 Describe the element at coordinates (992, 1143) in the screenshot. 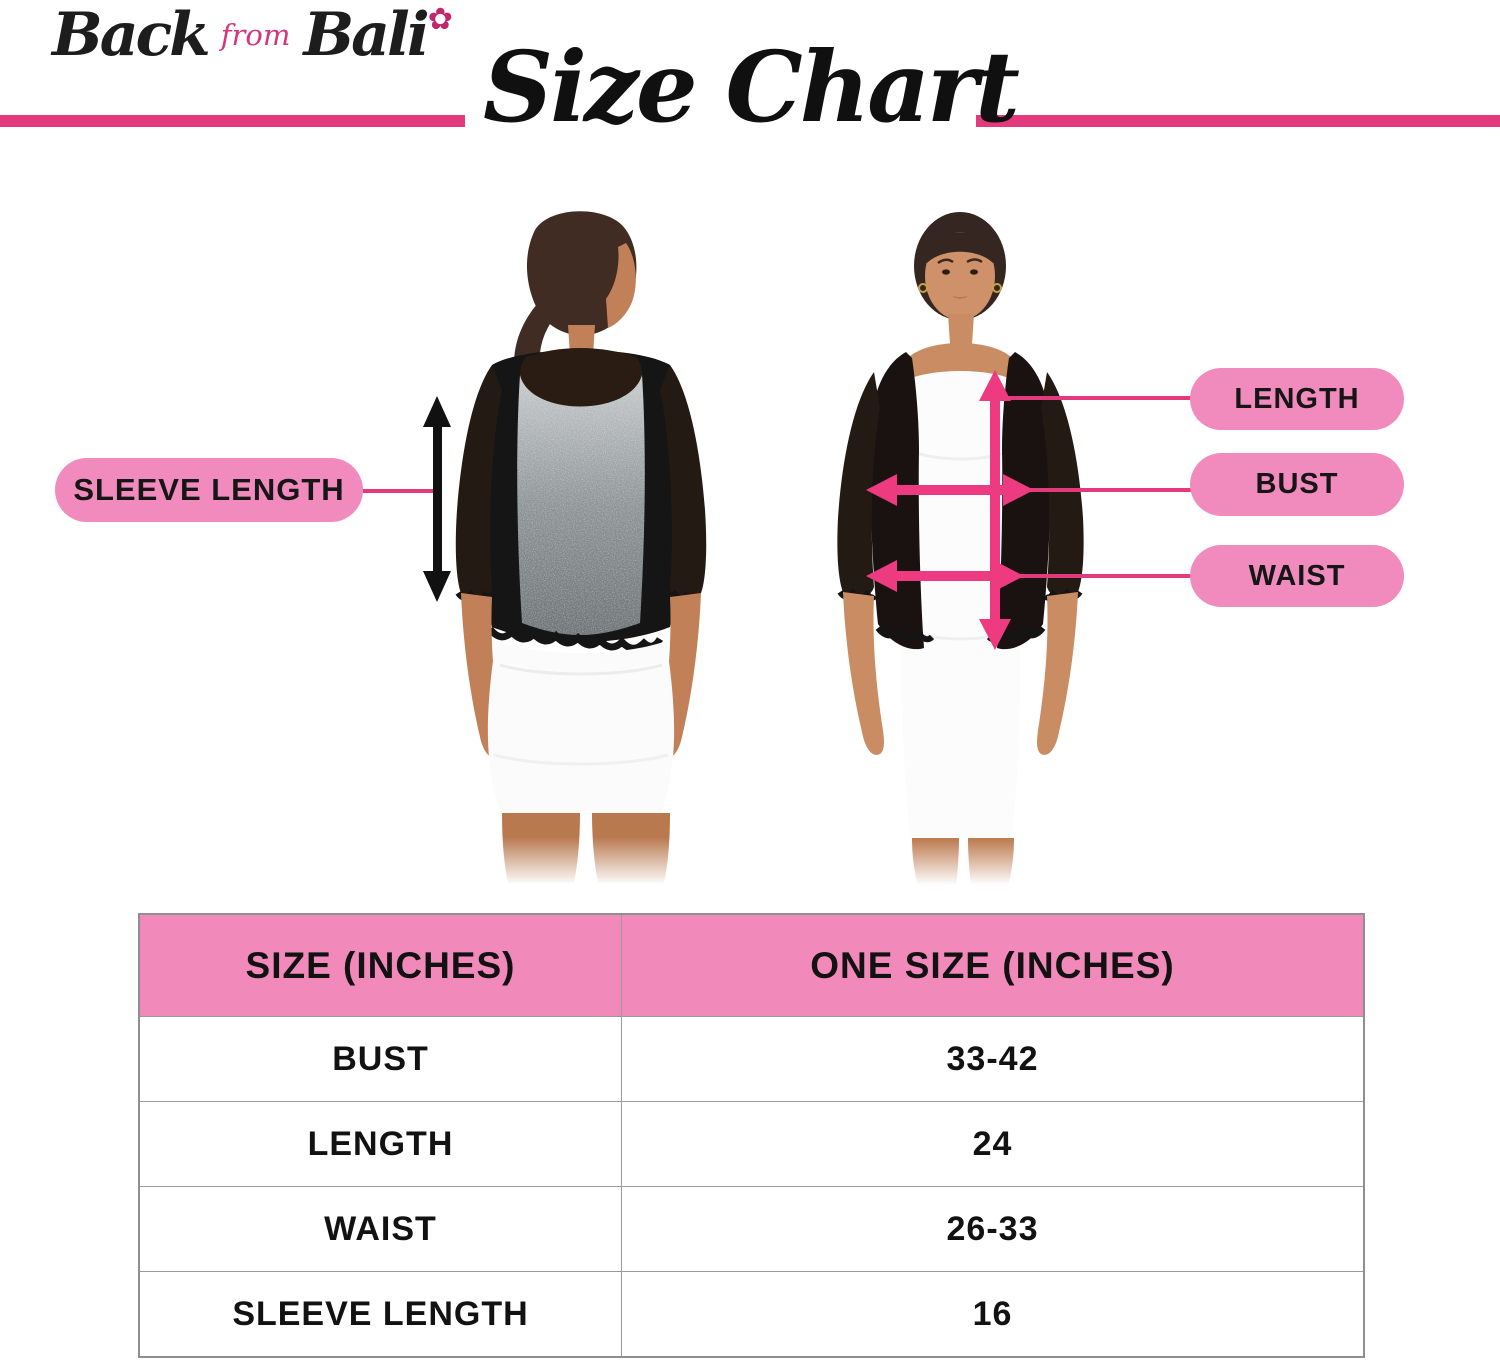

I see `table-cell-value: 24` at that location.